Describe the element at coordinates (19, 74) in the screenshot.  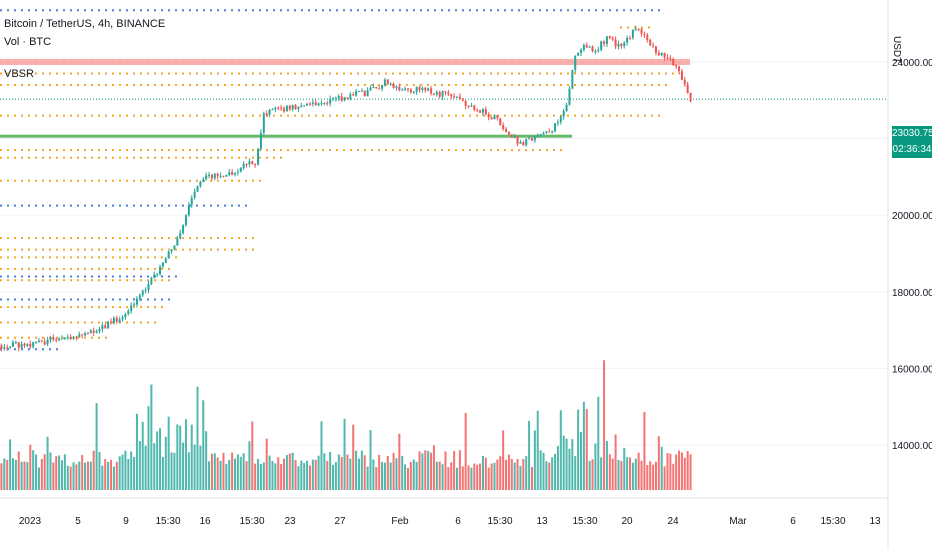
I see `vbsr-indicator-label: VBSR` at that location.